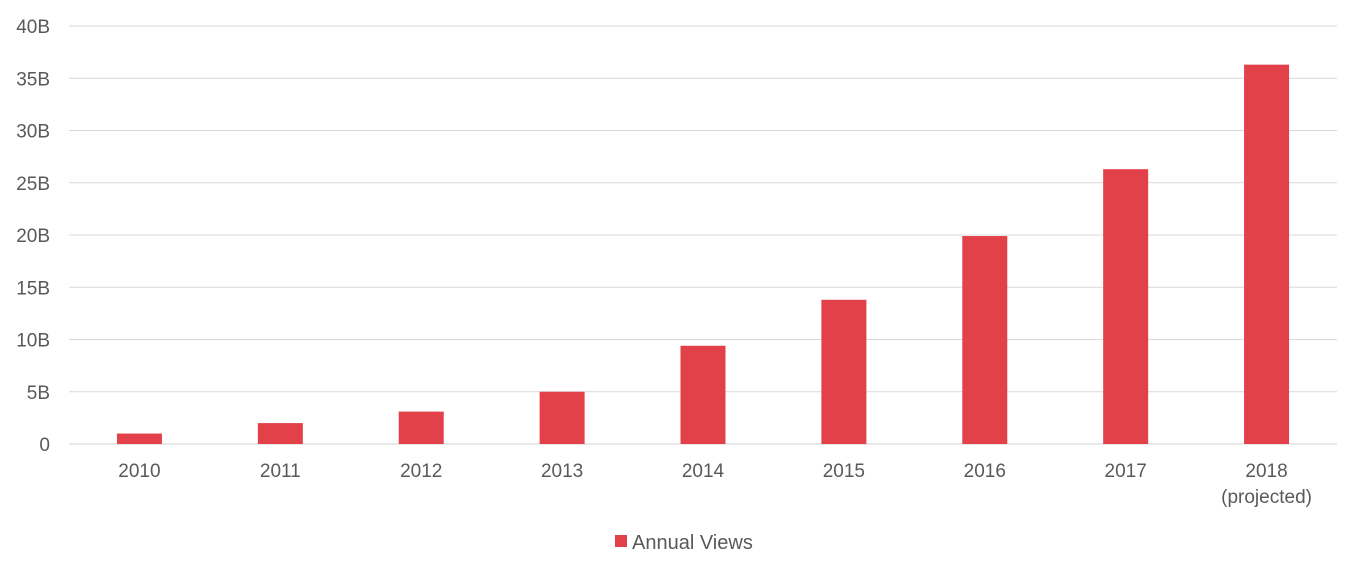  What do you see at coordinates (985, 471) in the screenshot?
I see `x-tick-label: 2016` at bounding box center [985, 471].